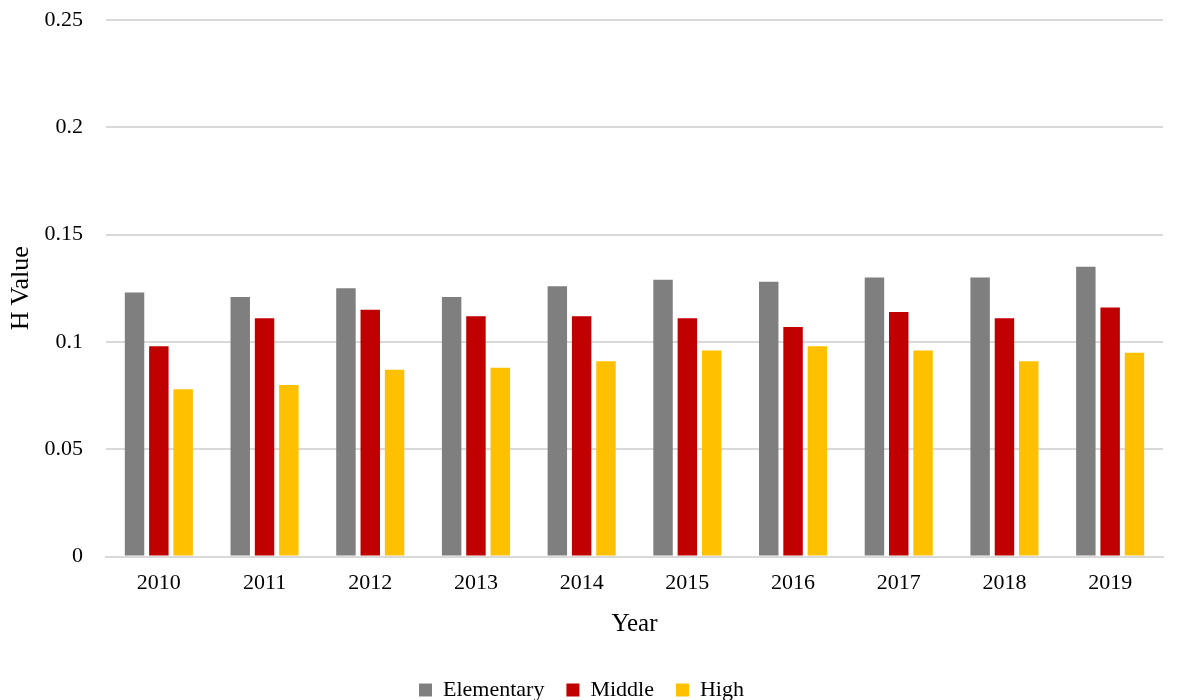 This screenshot has width=1182, height=700. Describe the element at coordinates (69, 126) in the screenshot. I see `y-tick-label: 0.2` at that location.